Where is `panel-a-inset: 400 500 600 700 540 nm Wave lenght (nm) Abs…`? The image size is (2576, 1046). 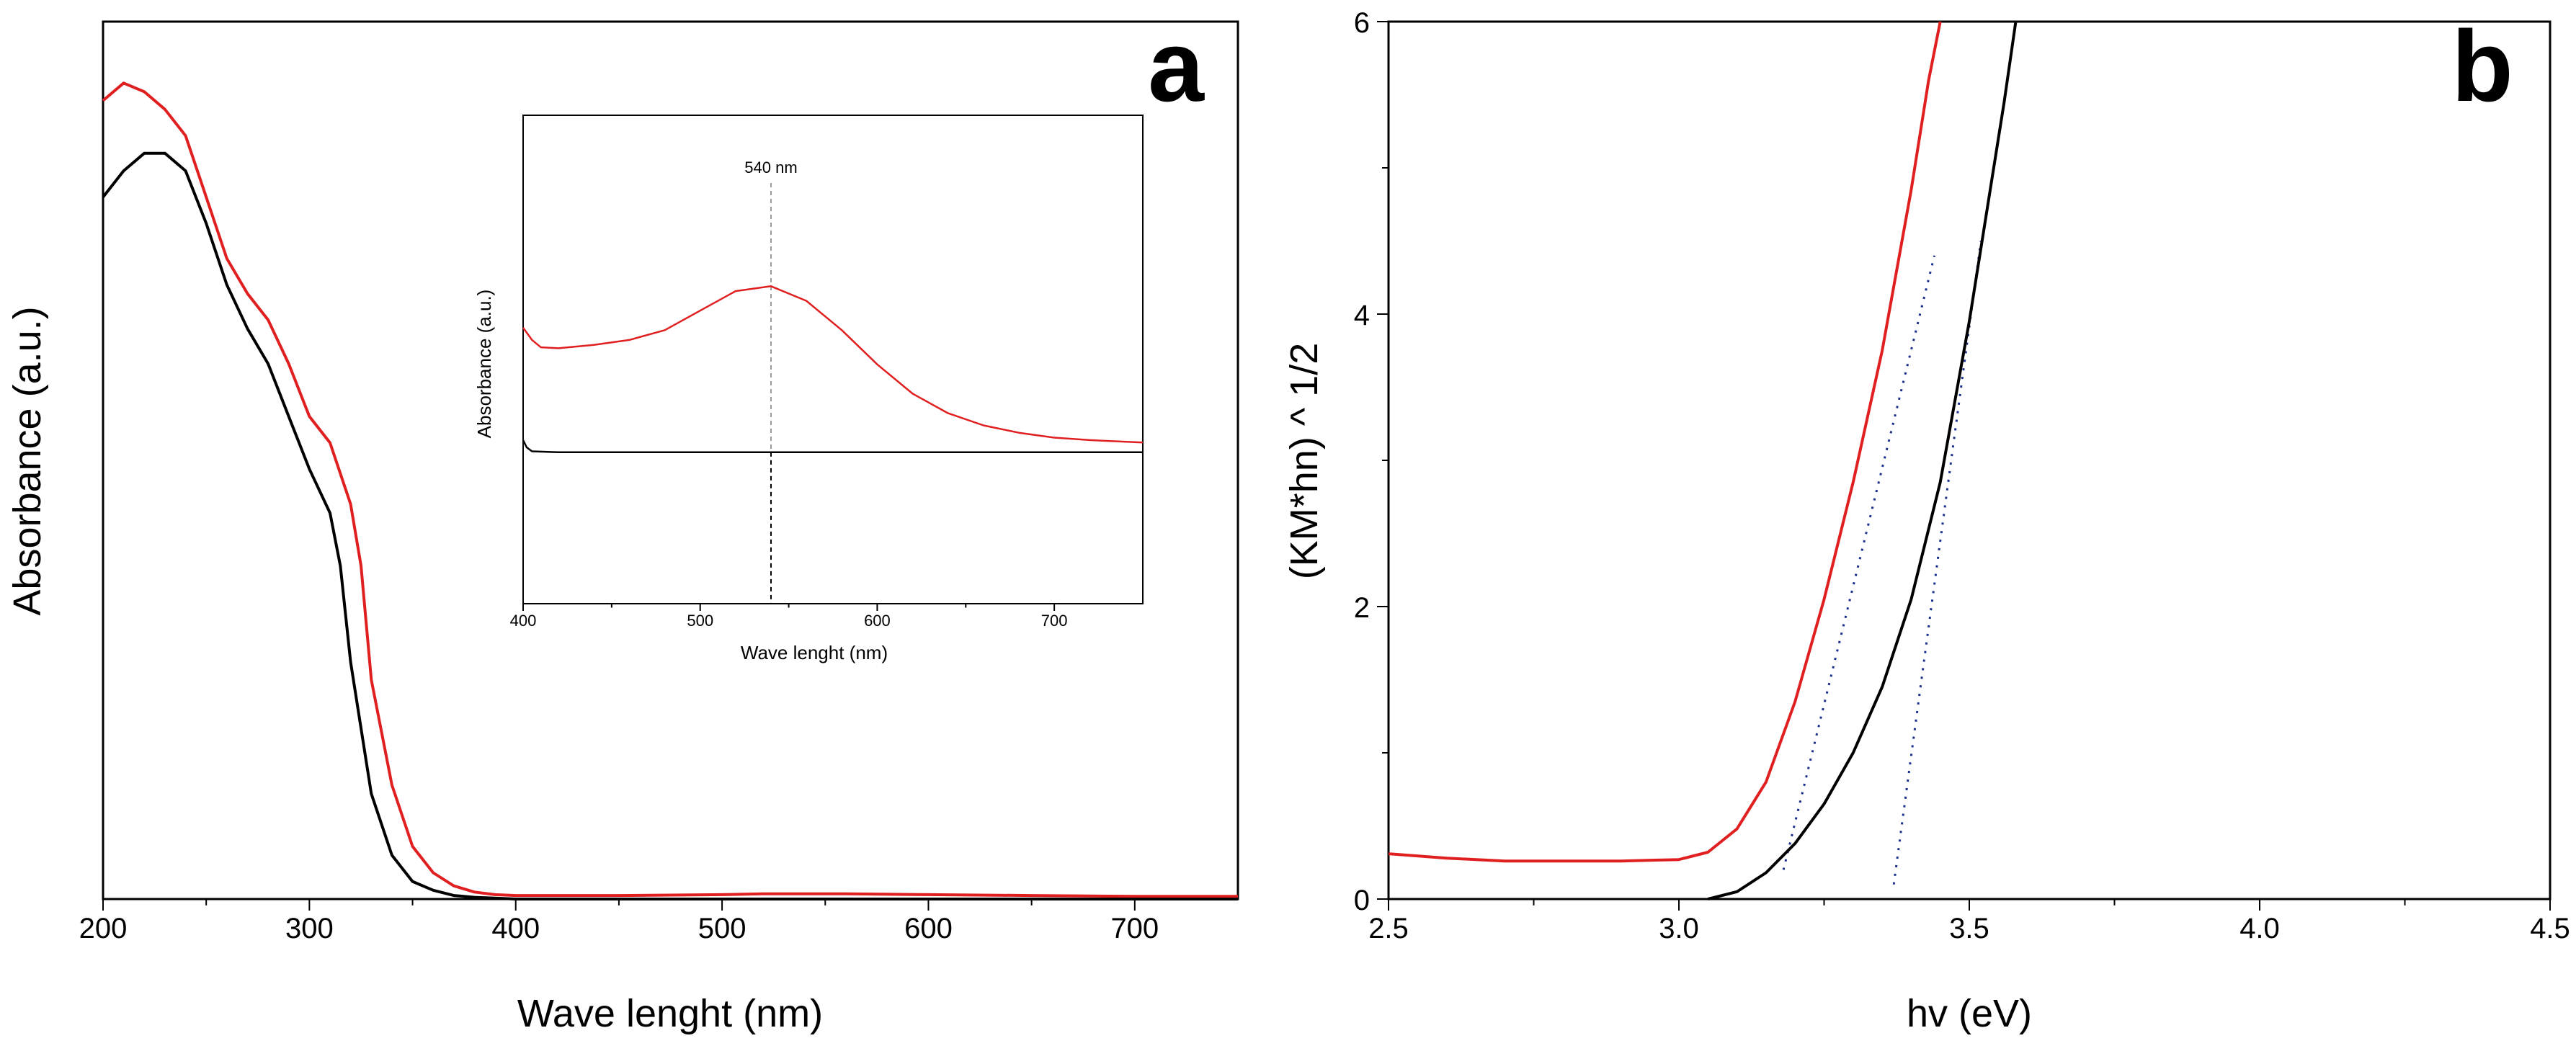
panel-a-inset: 400 500 600 700 540 nm Wave lenght (nm) Abs… is located at coordinates (808, 389).